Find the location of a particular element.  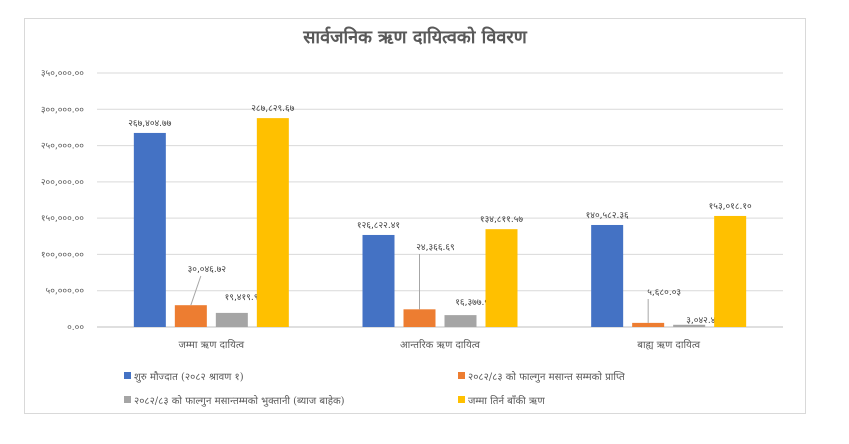

data-label: ३,०४२.४३ is located at coordinates (703, 321).